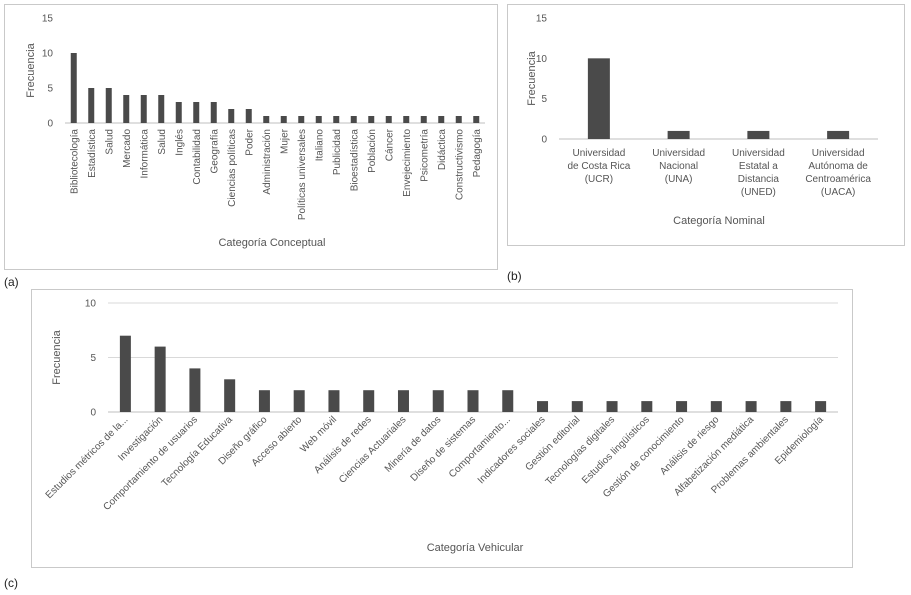 The width and height of the screenshot is (911, 595). What do you see at coordinates (92, 153) in the screenshot?
I see `category-label-a-1: Estadística` at bounding box center [92, 153].